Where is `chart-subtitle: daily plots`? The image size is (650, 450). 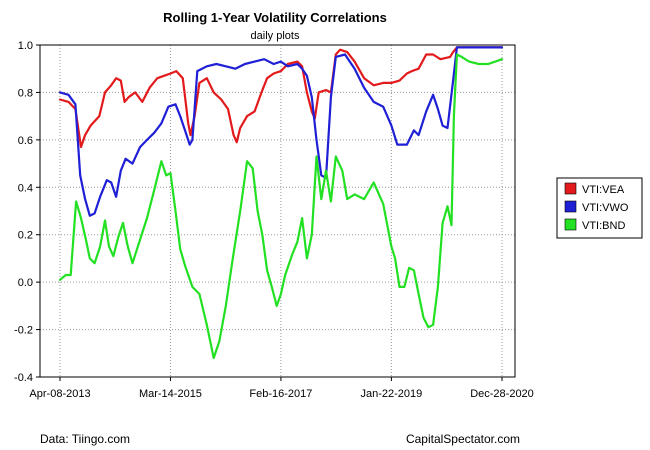 chart-subtitle: daily plots is located at coordinates (275, 36).